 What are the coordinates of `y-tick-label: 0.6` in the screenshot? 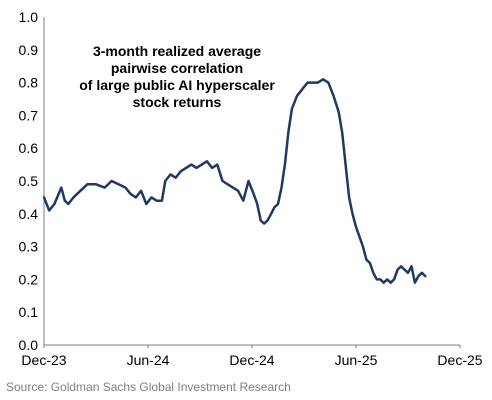 It's located at (29, 148).